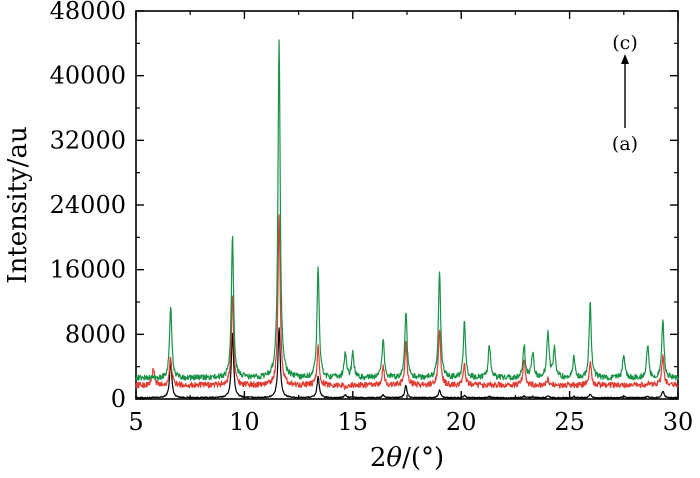 The image size is (700, 478). I want to click on x-tick-label: 10, so click(244, 422).